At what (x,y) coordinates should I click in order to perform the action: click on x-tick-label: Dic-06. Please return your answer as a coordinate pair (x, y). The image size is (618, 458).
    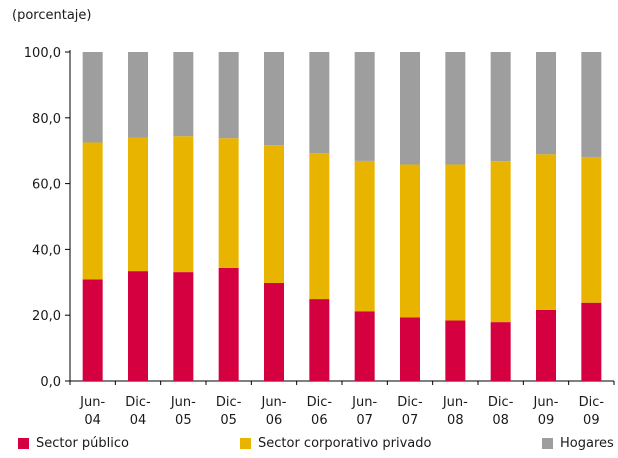
    Looking at the image, I should click on (320, 411).